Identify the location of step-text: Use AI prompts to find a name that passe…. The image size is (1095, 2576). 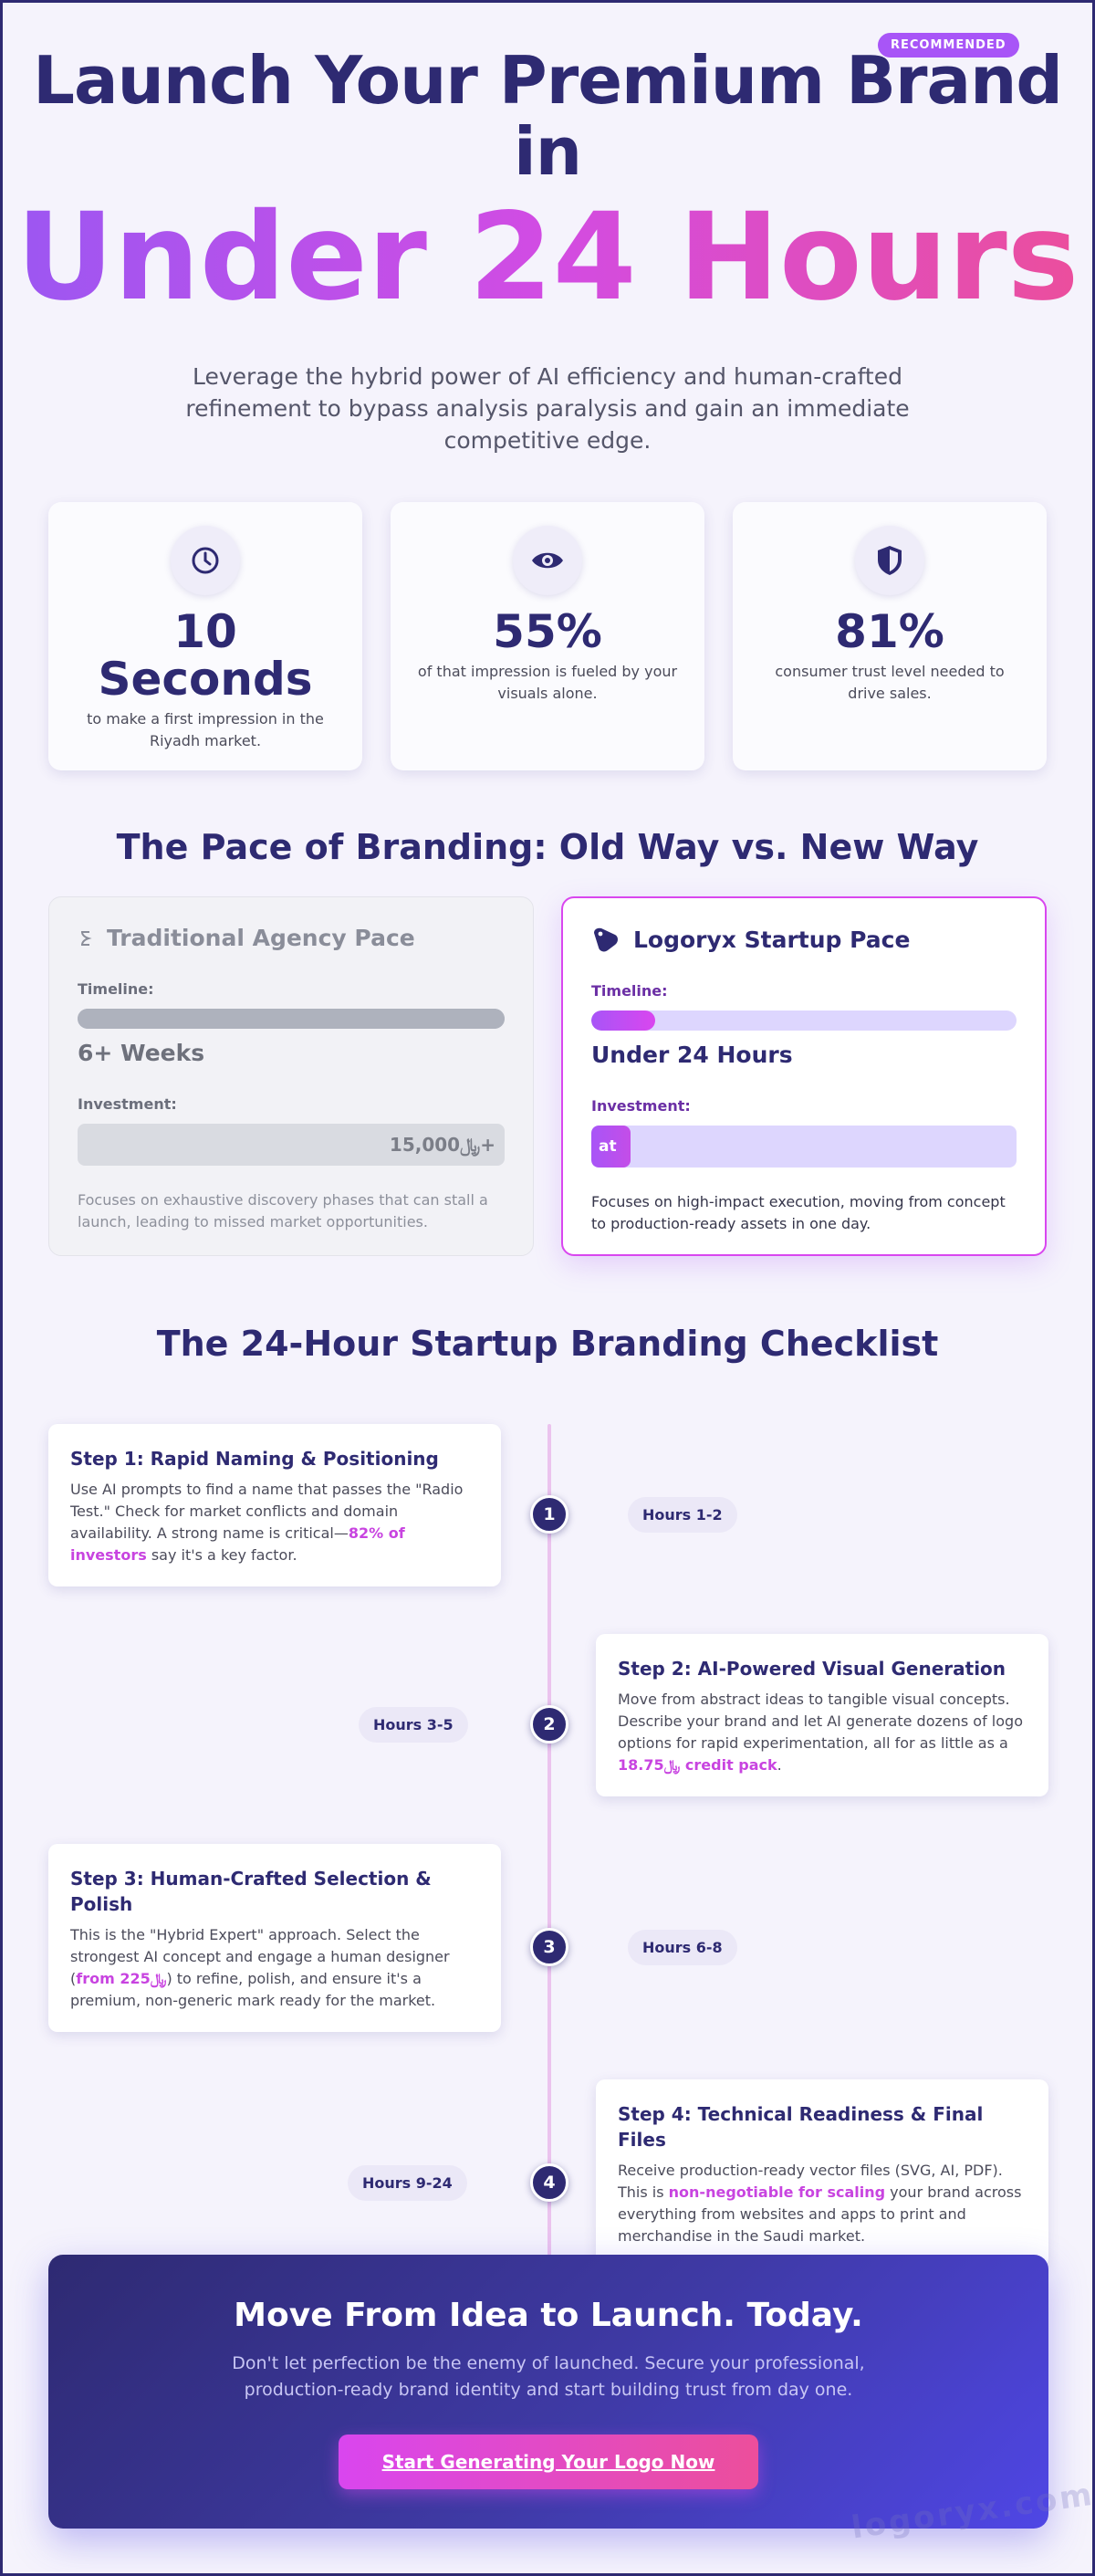
(267, 1522).